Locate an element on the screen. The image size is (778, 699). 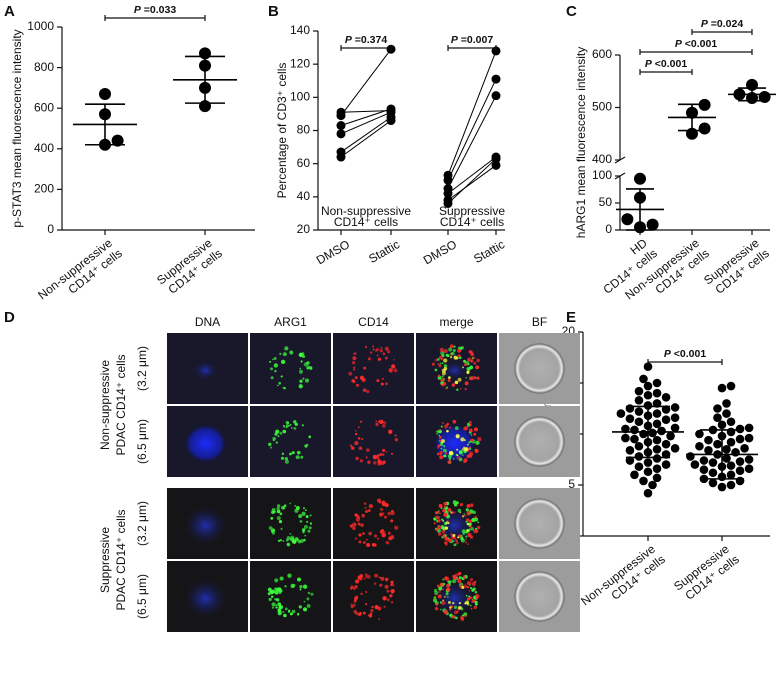
x-tick-label: Stattic is located at coordinates (489, 251).